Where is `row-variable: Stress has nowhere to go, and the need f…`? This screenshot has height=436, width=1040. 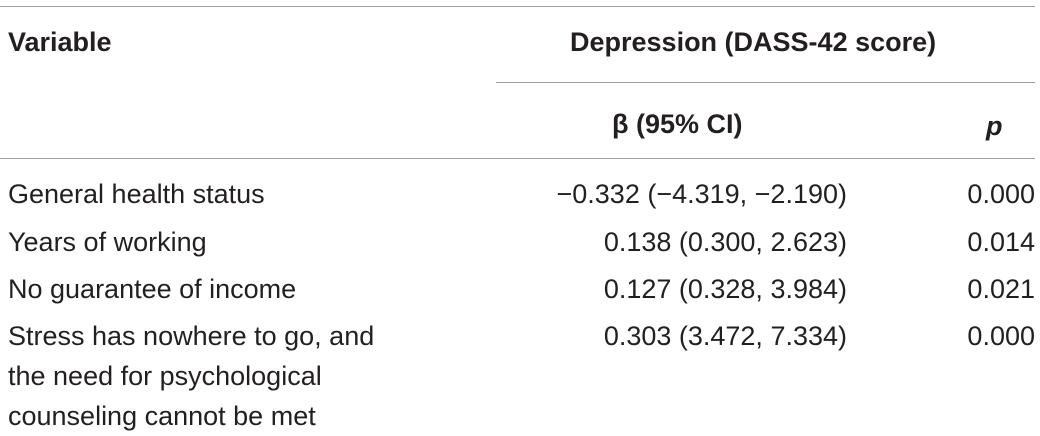 row-variable: Stress has nowhere to go, and the need f… is located at coordinates (191, 376).